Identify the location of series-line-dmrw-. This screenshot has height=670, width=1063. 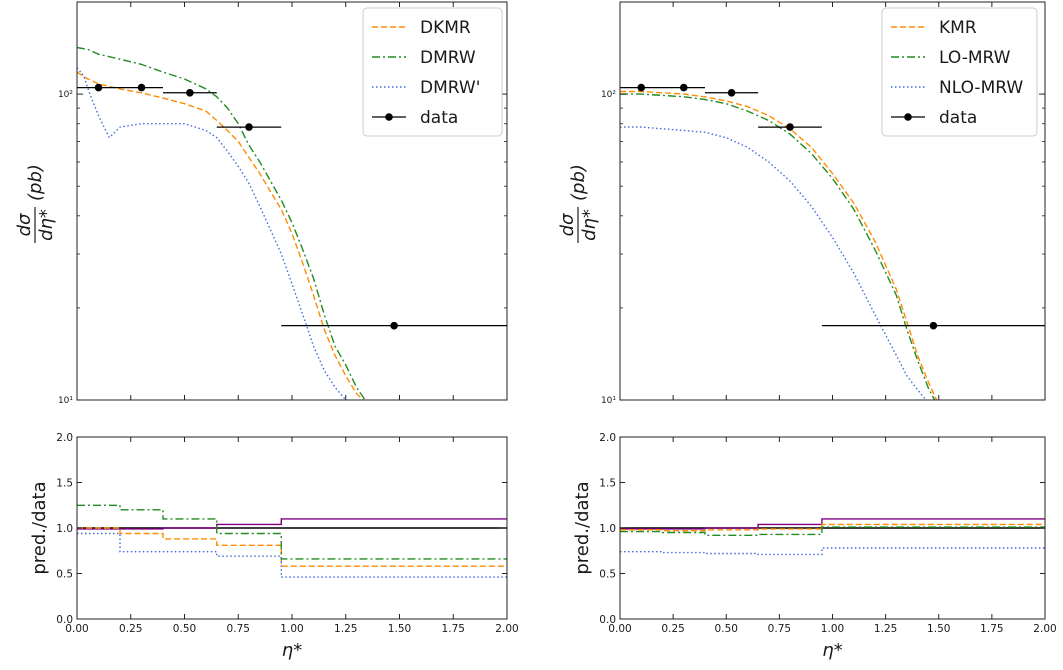
(212, 233).